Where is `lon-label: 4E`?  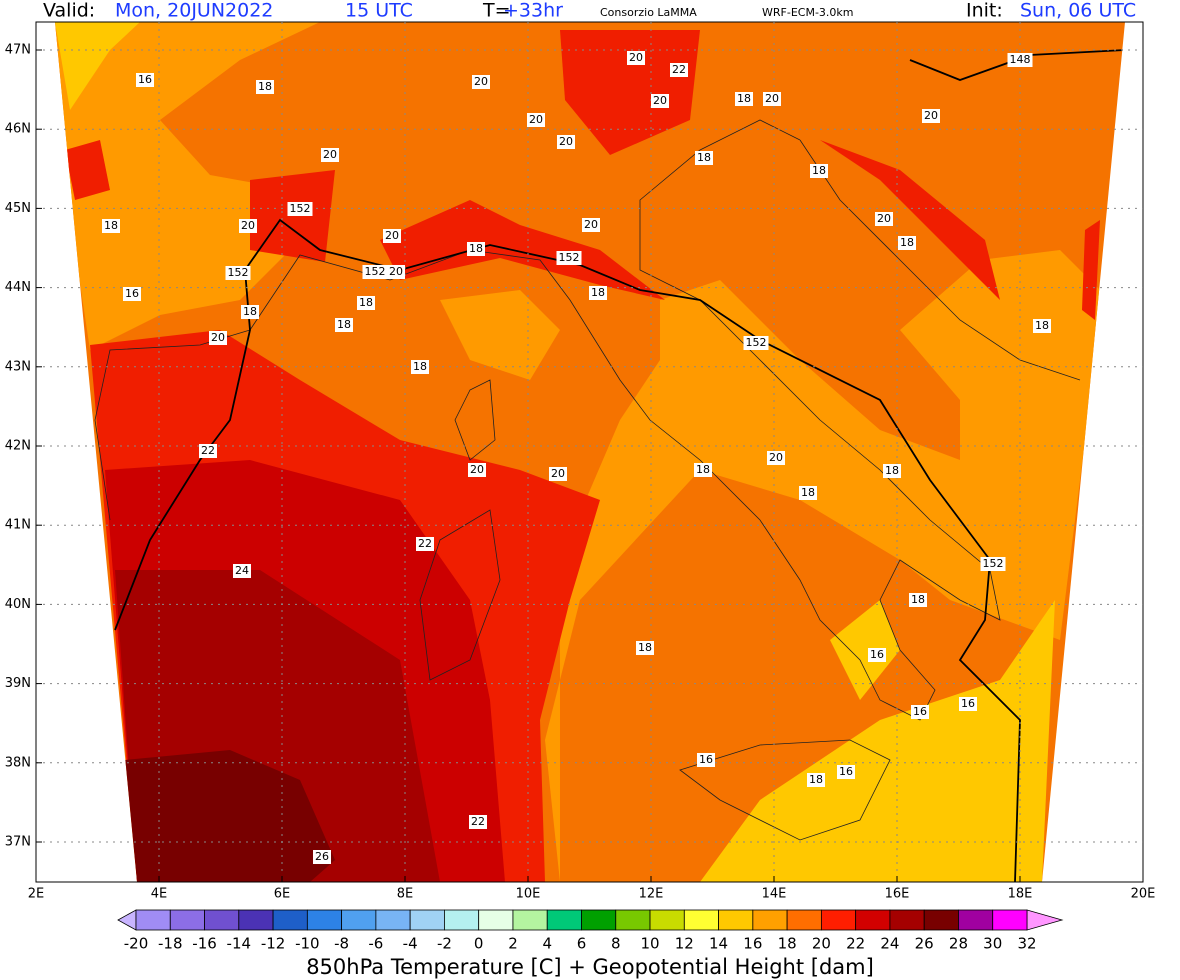
lon-label: 4E is located at coordinates (159, 894).